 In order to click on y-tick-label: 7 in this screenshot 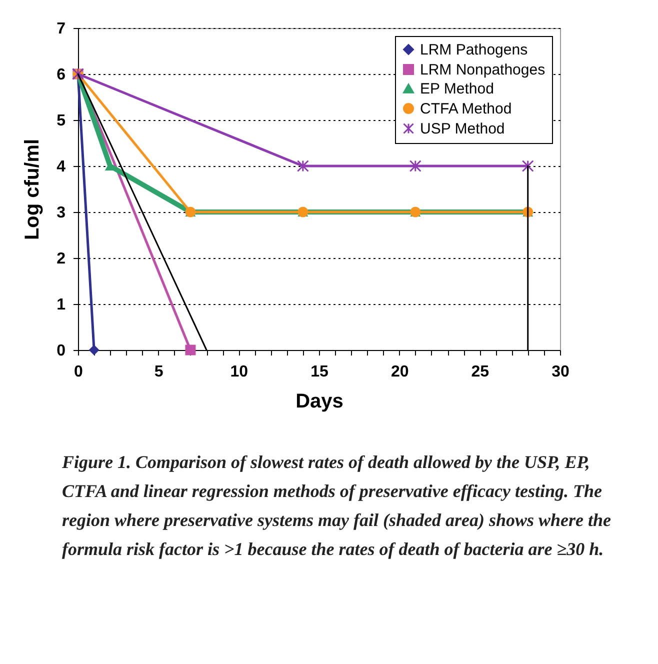, I will do `click(61, 29)`.